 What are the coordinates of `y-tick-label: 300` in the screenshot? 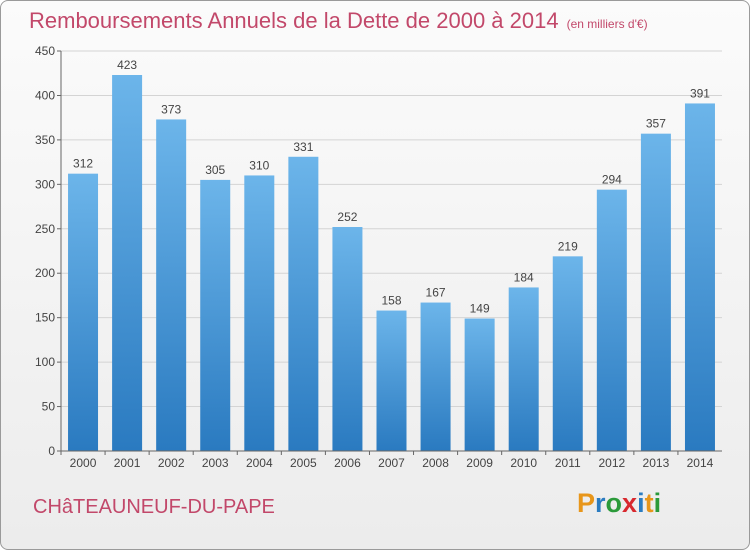 It's located at (45, 184).